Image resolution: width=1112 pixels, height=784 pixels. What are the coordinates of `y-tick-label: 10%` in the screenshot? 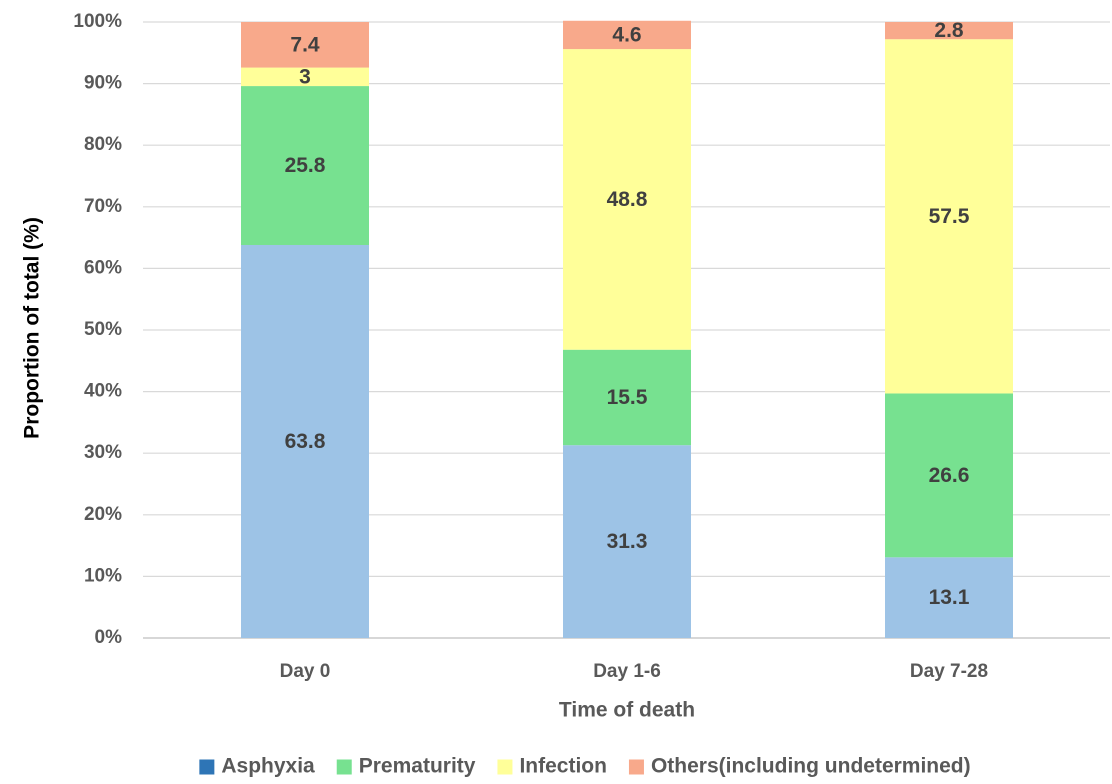 It's located at (103, 575).